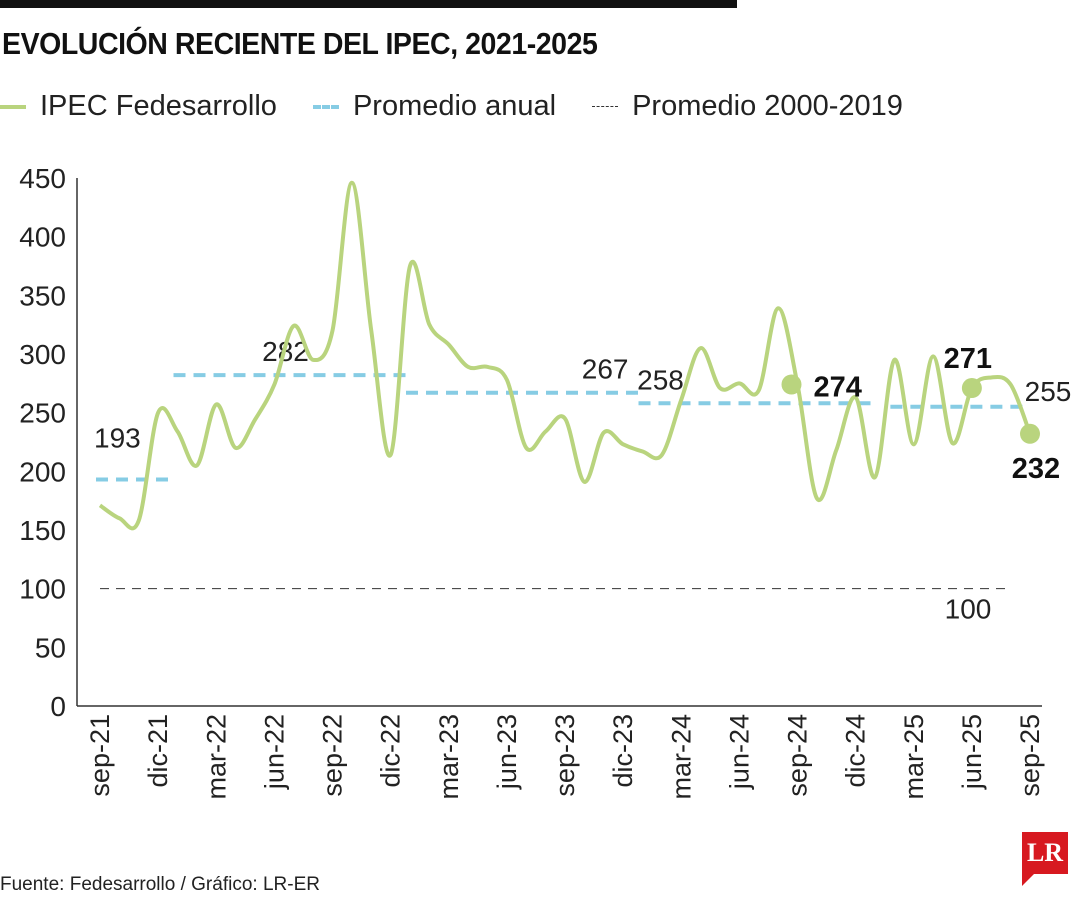 This screenshot has width=1080, height=900. I want to click on x-tick-label: mar-23, so click(449, 757).